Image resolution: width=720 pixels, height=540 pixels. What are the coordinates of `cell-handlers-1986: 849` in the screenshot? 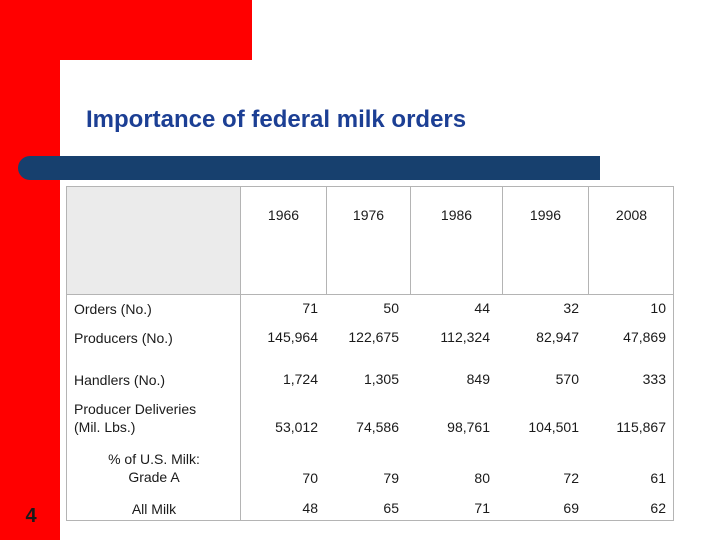 It's located at (478, 379).